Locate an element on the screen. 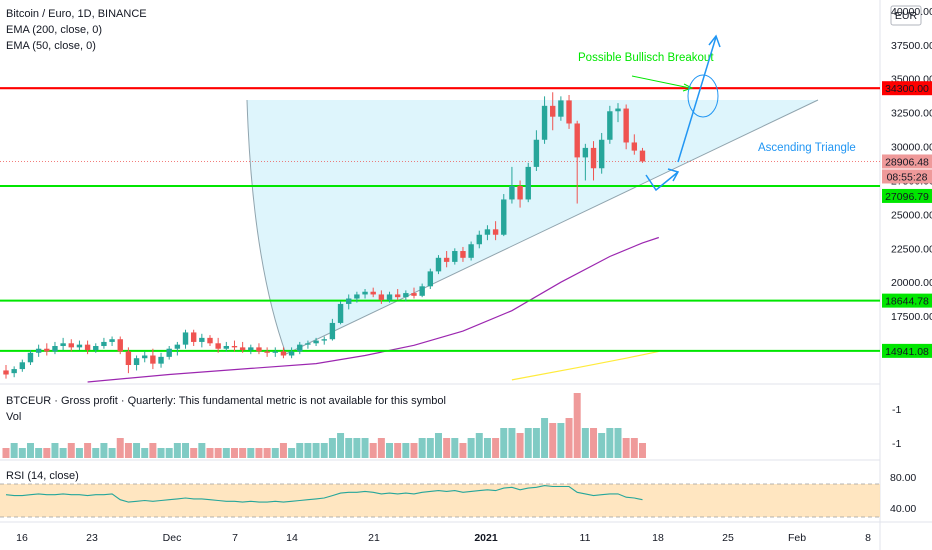  time-axis: 16 23 Dec 7 14 21 2021 11 18 25 Feb 8 is located at coordinates (443, 538).